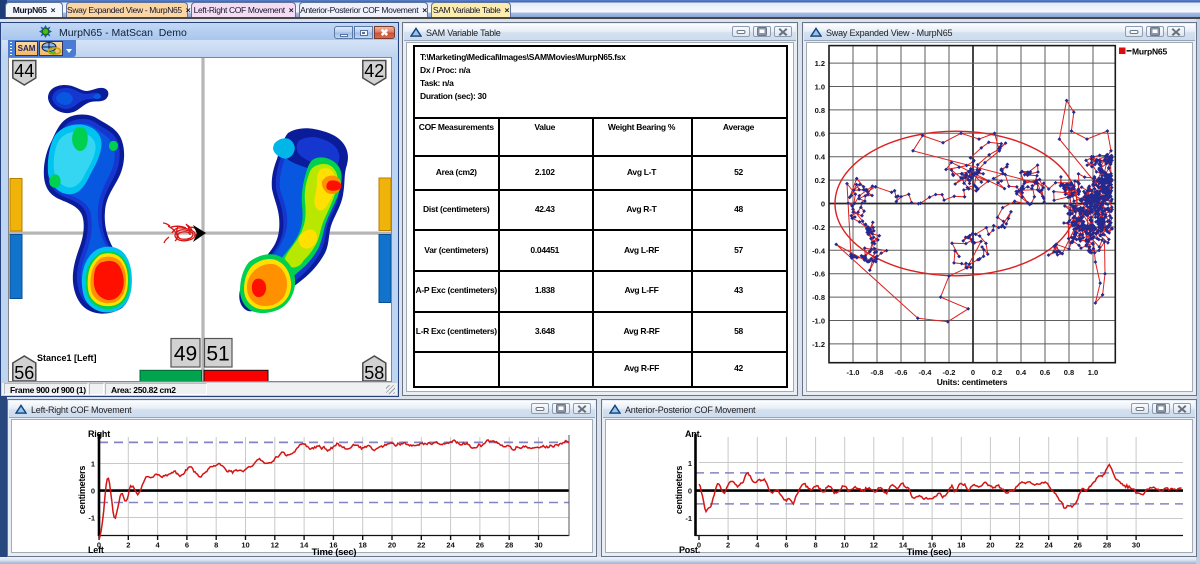  I want to click on svg-text: 58, so click(374, 372).